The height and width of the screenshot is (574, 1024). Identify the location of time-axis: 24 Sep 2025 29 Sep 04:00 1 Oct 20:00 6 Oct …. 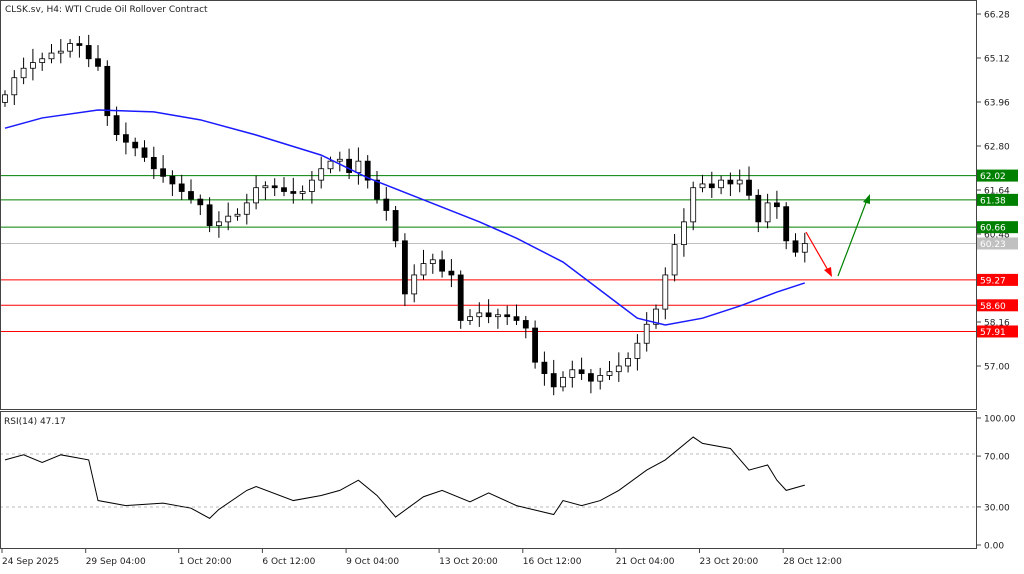
(421, 558).